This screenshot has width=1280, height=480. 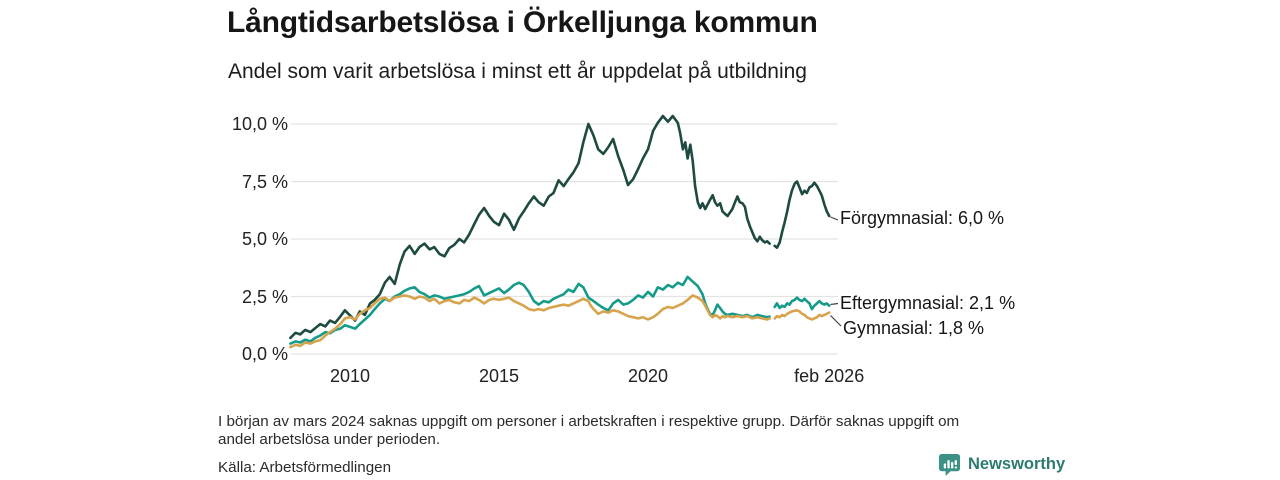 What do you see at coordinates (264, 239) in the screenshot?
I see `y-axis-tick-label: 5,0 %` at bounding box center [264, 239].